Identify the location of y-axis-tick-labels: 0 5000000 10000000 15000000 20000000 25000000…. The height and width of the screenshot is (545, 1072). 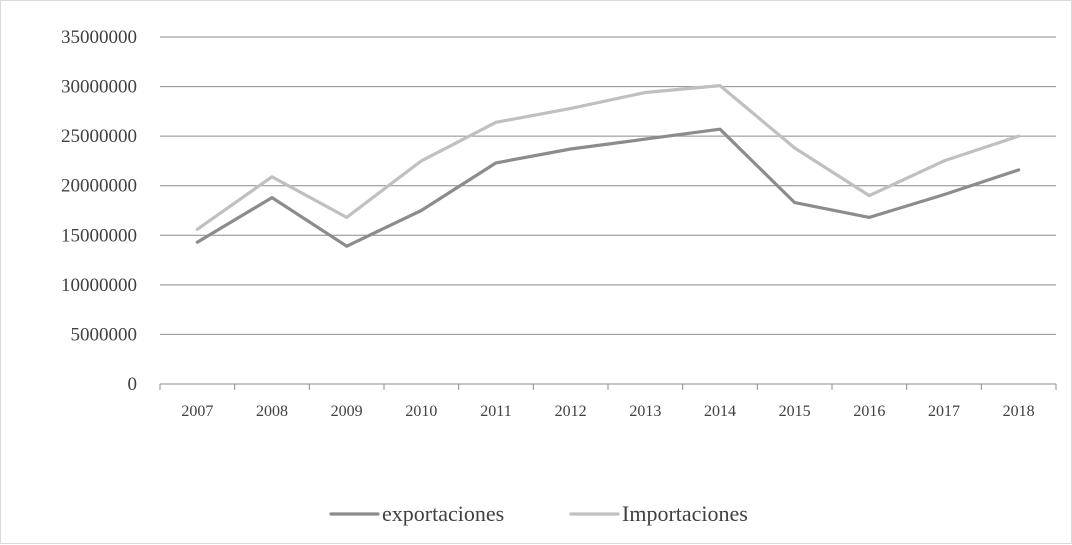
(99, 211).